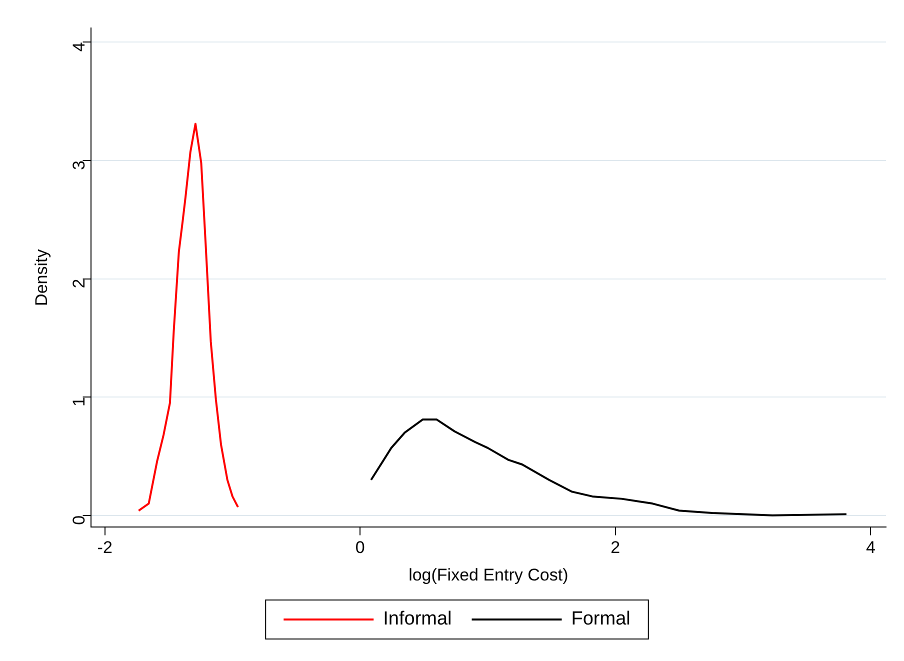  What do you see at coordinates (41, 277) in the screenshot?
I see `y-axis-title: Density` at bounding box center [41, 277].